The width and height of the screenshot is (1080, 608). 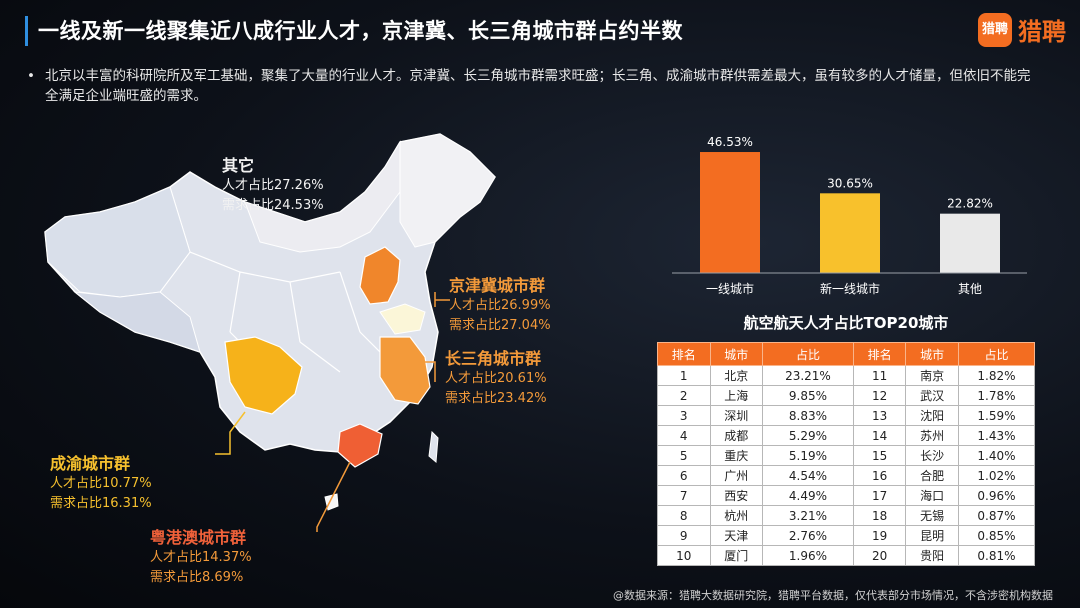 I want to click on table-cell: 沈阳, so click(x=932, y=415).